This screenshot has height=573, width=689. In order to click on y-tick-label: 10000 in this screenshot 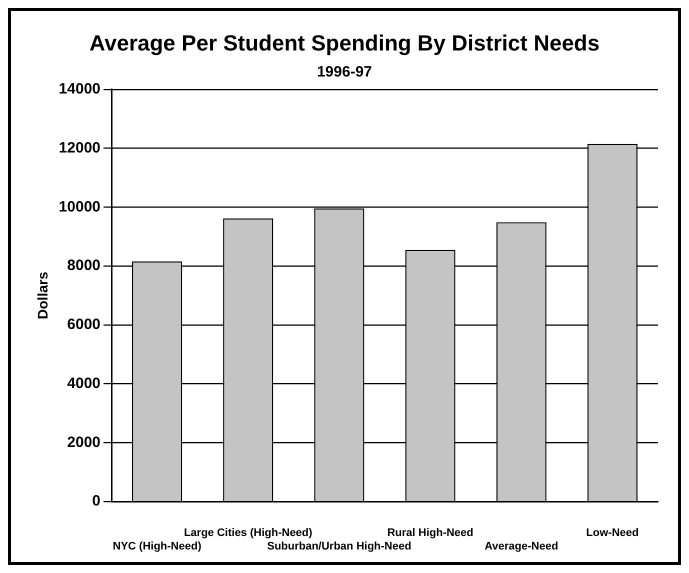, I will do `click(79, 207)`.